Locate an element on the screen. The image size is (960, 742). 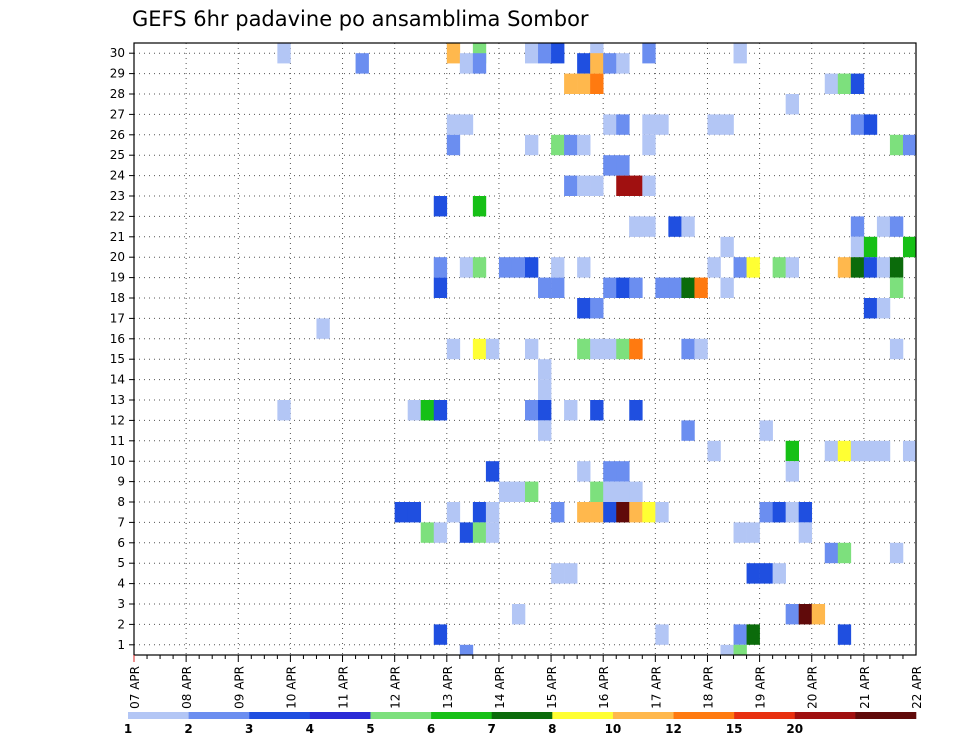
x-tick-label: 07 APR is located at coordinates (135, 687).